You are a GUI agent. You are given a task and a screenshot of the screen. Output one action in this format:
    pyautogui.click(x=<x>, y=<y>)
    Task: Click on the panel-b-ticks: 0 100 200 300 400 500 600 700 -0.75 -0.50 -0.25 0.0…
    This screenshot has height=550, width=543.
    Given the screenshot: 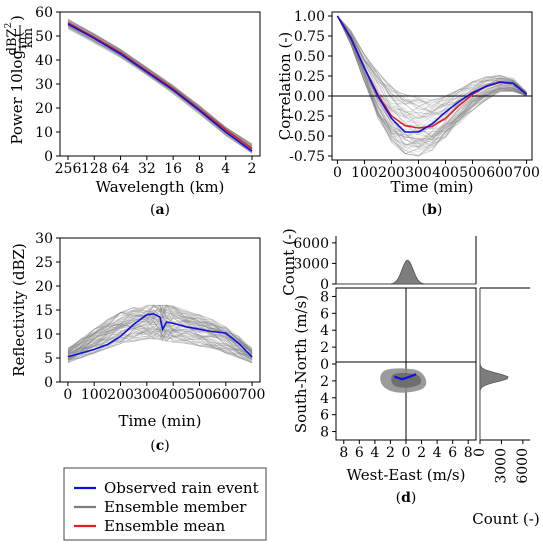 What is the action you would take?
    pyautogui.click(x=414, y=95)
    